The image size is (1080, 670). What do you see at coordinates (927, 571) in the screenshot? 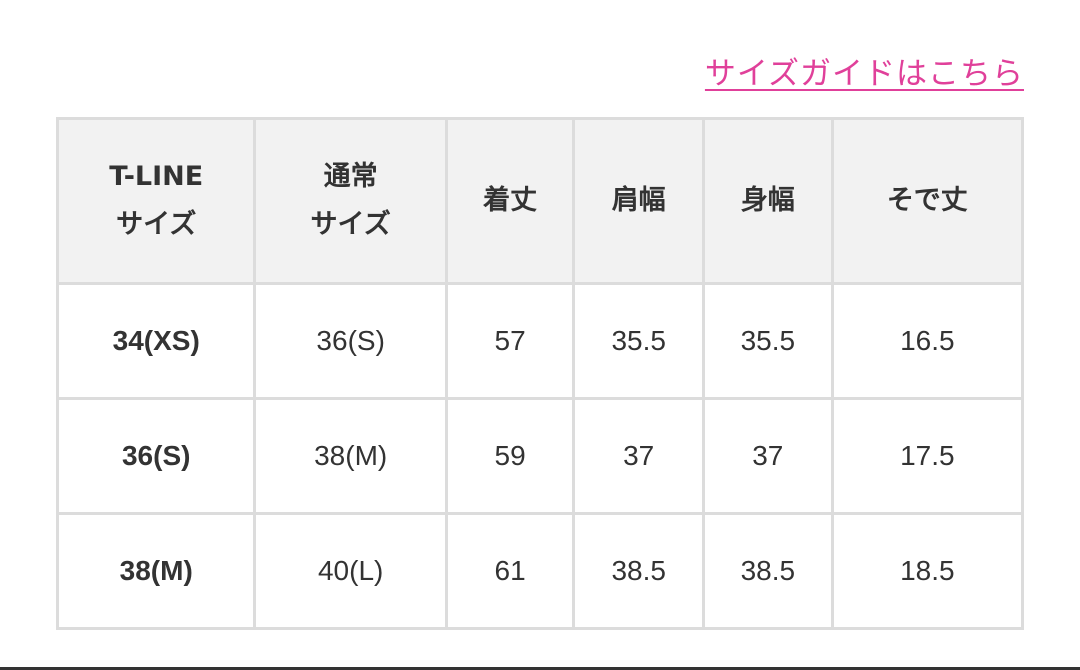
I see `table-cell: 18.5` at bounding box center [927, 571].